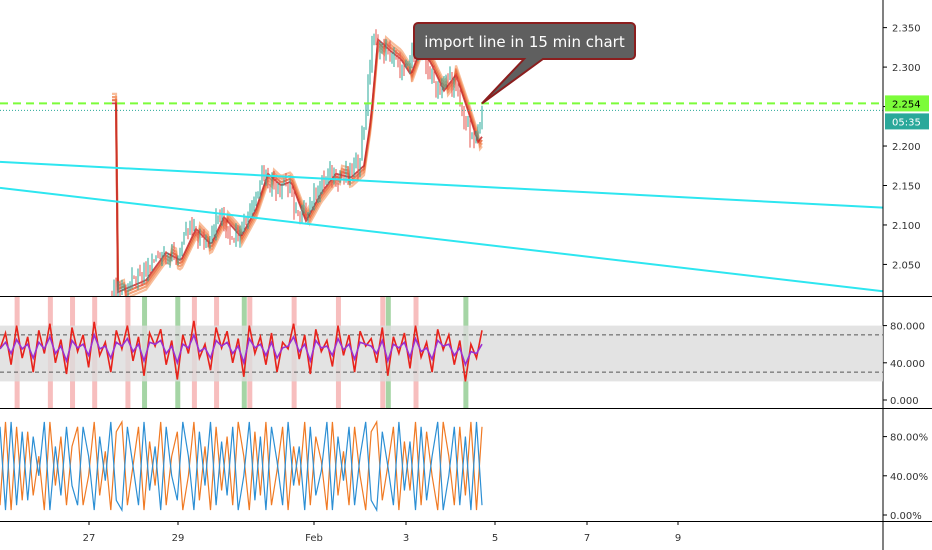 The height and width of the screenshot is (550, 932). I want to click on oscillator-2-panel, so click(241, 466).